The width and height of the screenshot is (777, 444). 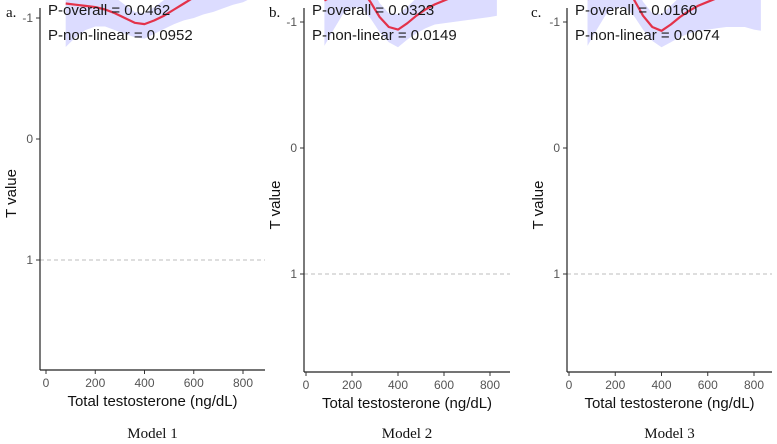 I want to click on p-nonlinear-annotation: P-non-linear = 0.0074, so click(x=647, y=35).